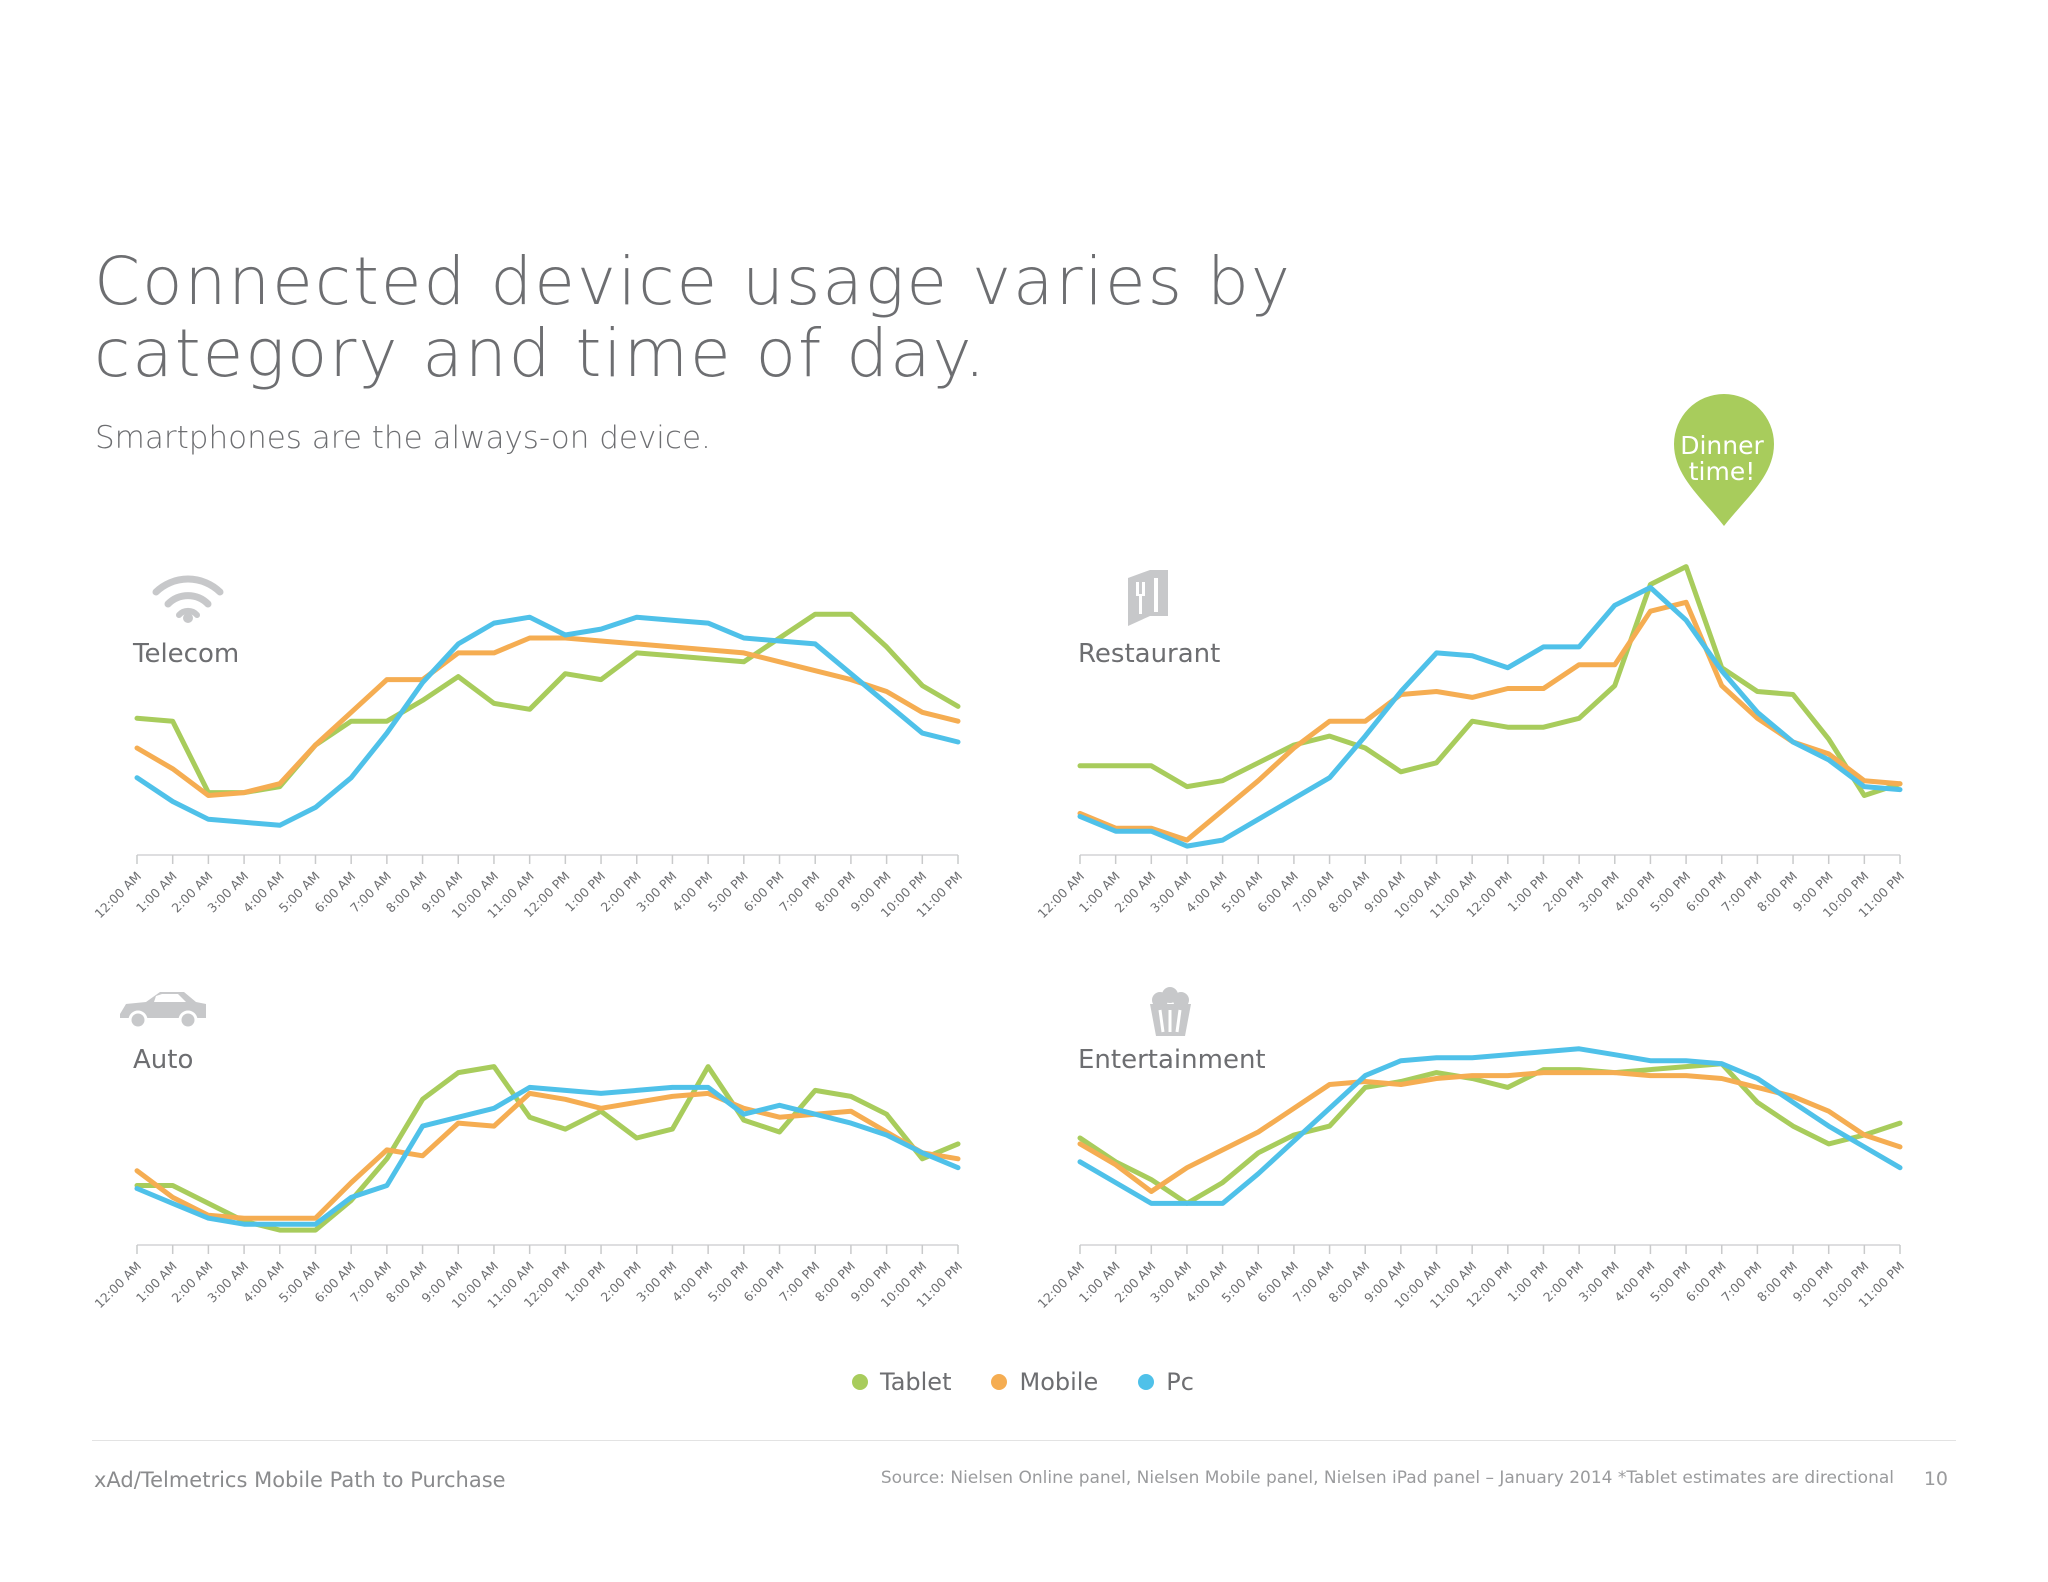 This screenshot has width=2048, height=1582. What do you see at coordinates (1180, 1382) in the screenshot?
I see `legend-label-pc: Pc` at bounding box center [1180, 1382].